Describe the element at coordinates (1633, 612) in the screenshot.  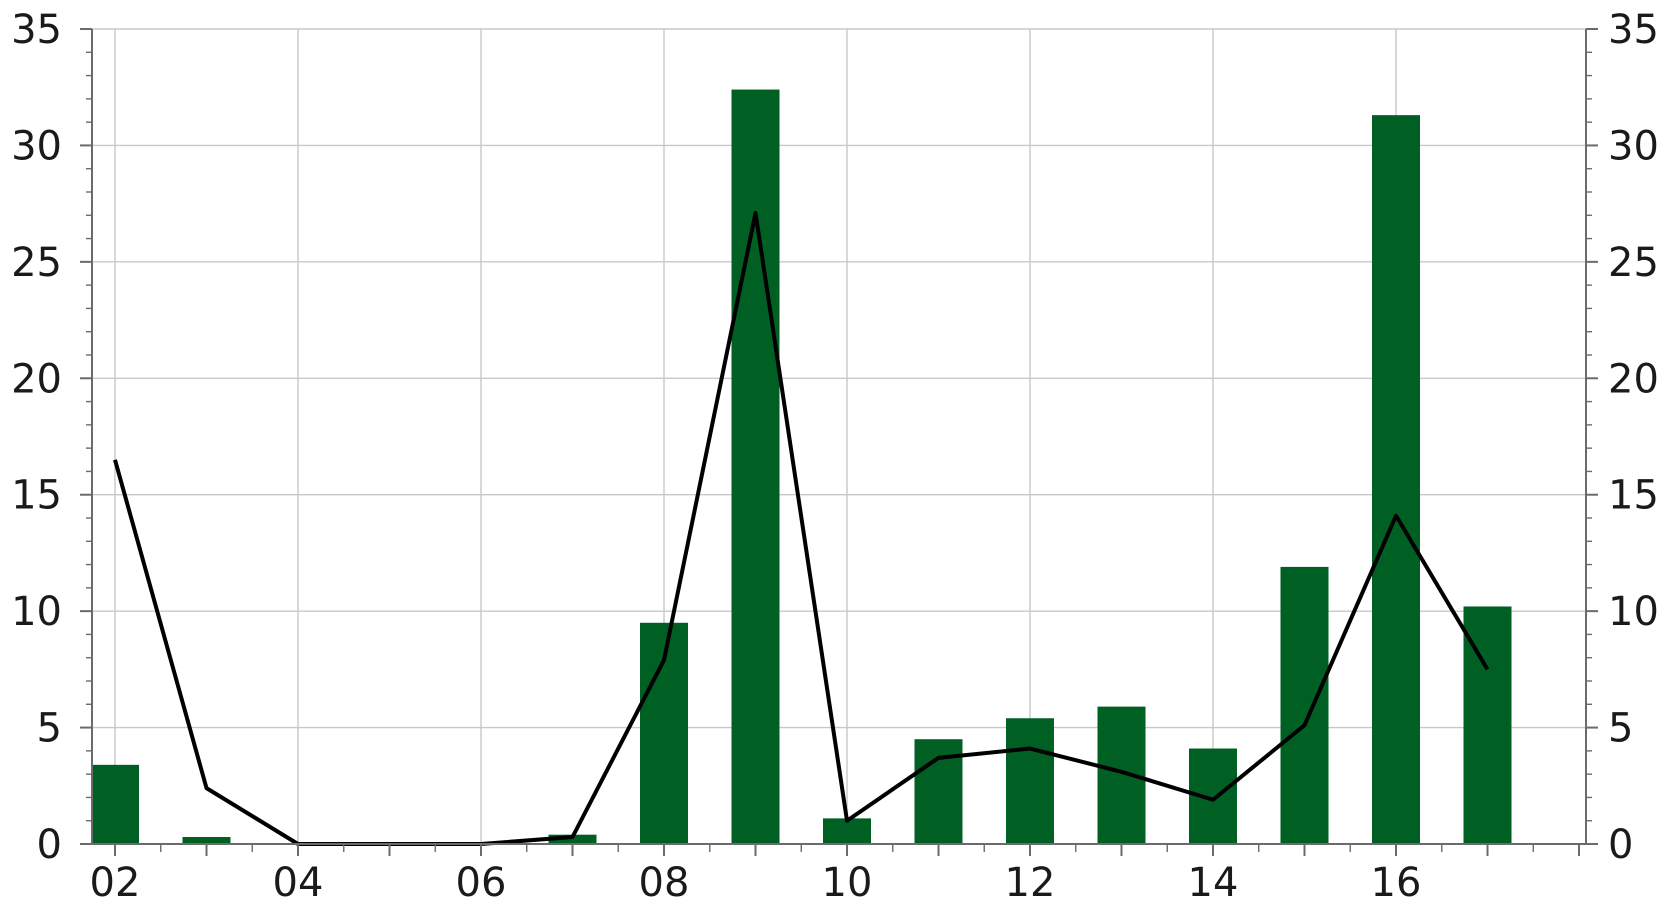
I see `y-tick-label-right: 10` at that location.